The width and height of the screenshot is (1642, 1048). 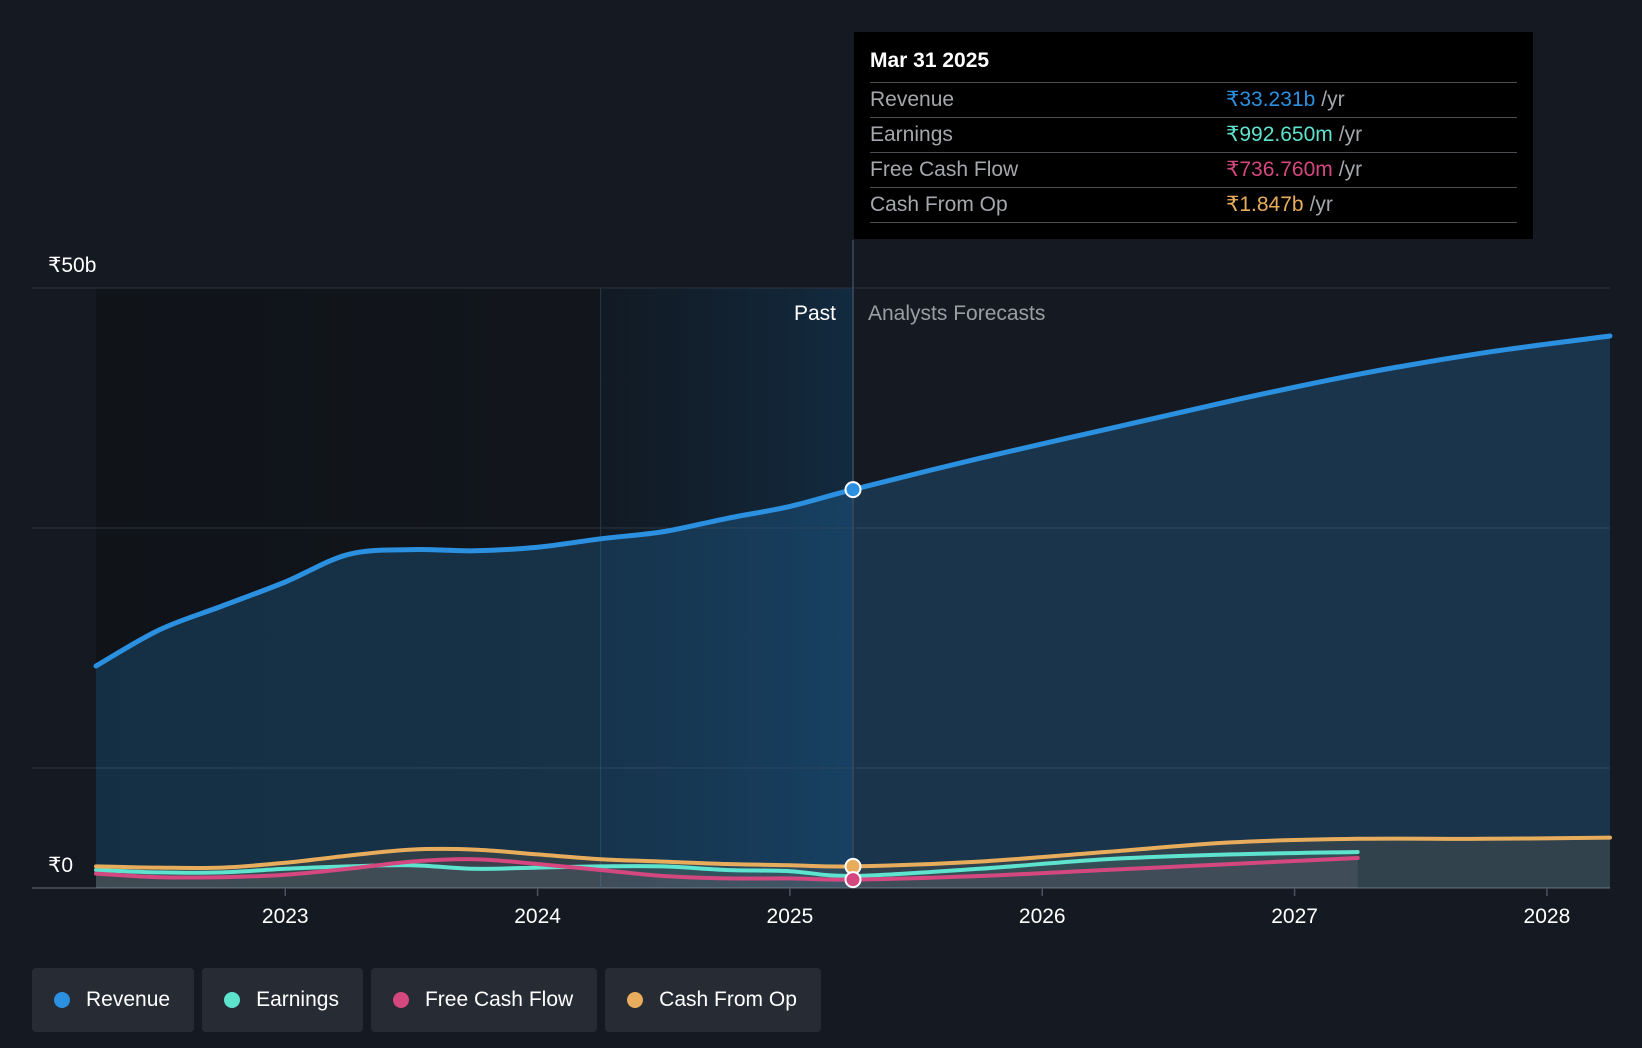 I want to click on legend-item-revenue: Revenue, so click(x=113, y=1000).